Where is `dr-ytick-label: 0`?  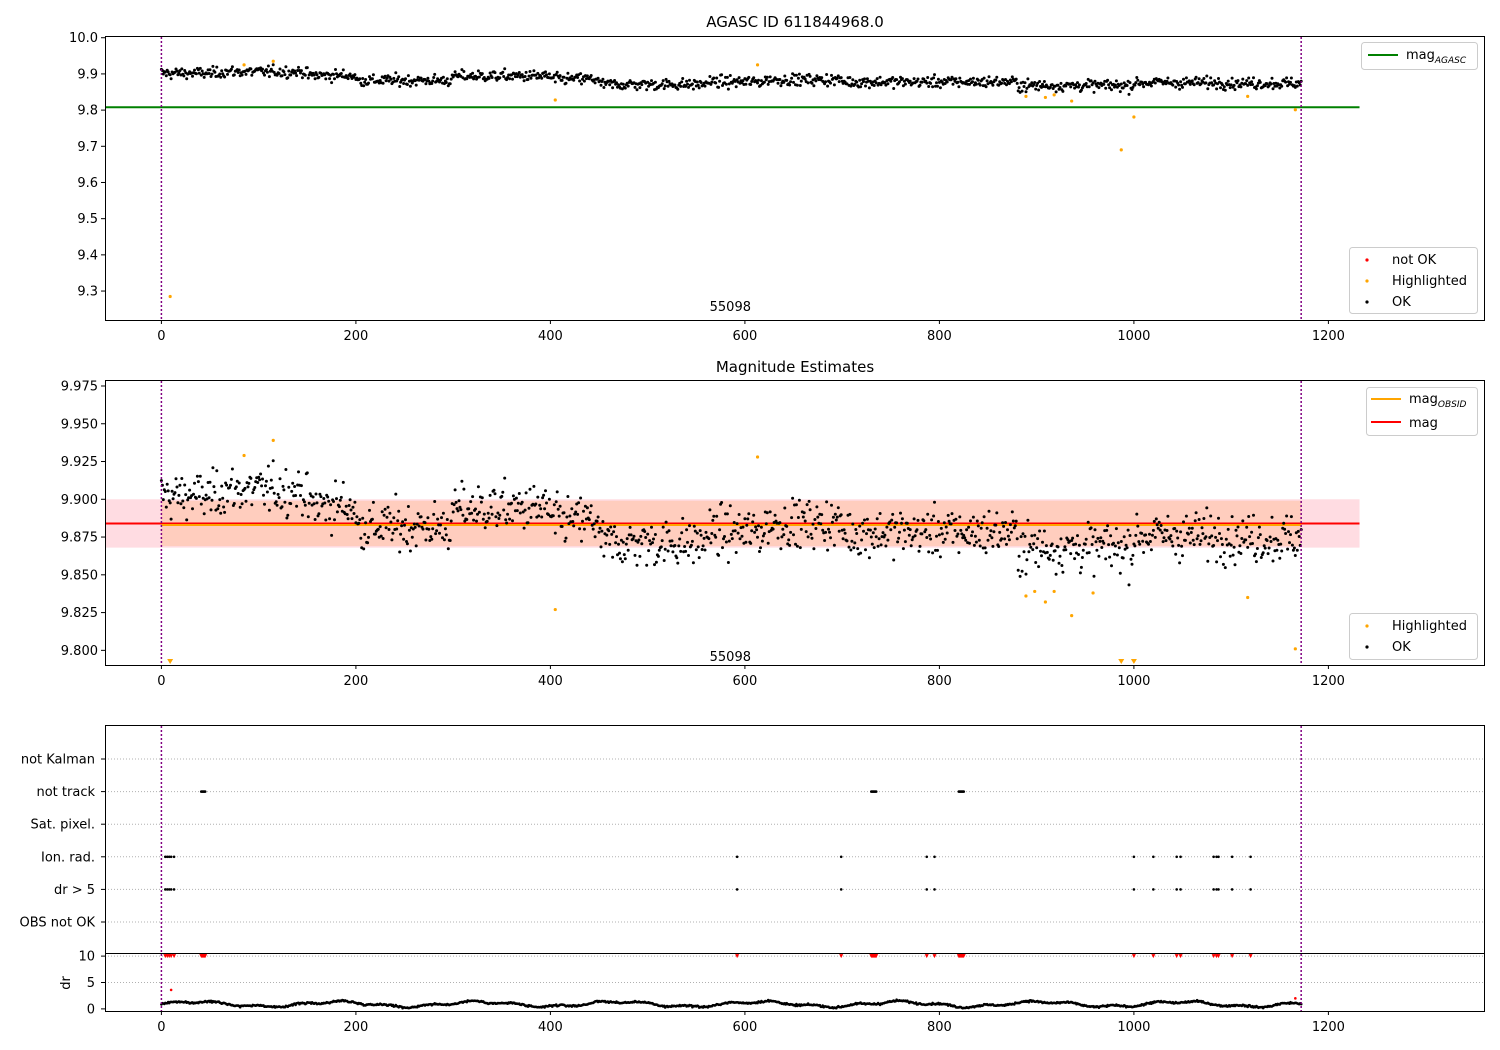 dr-ytick-label: 0 is located at coordinates (91, 1009).